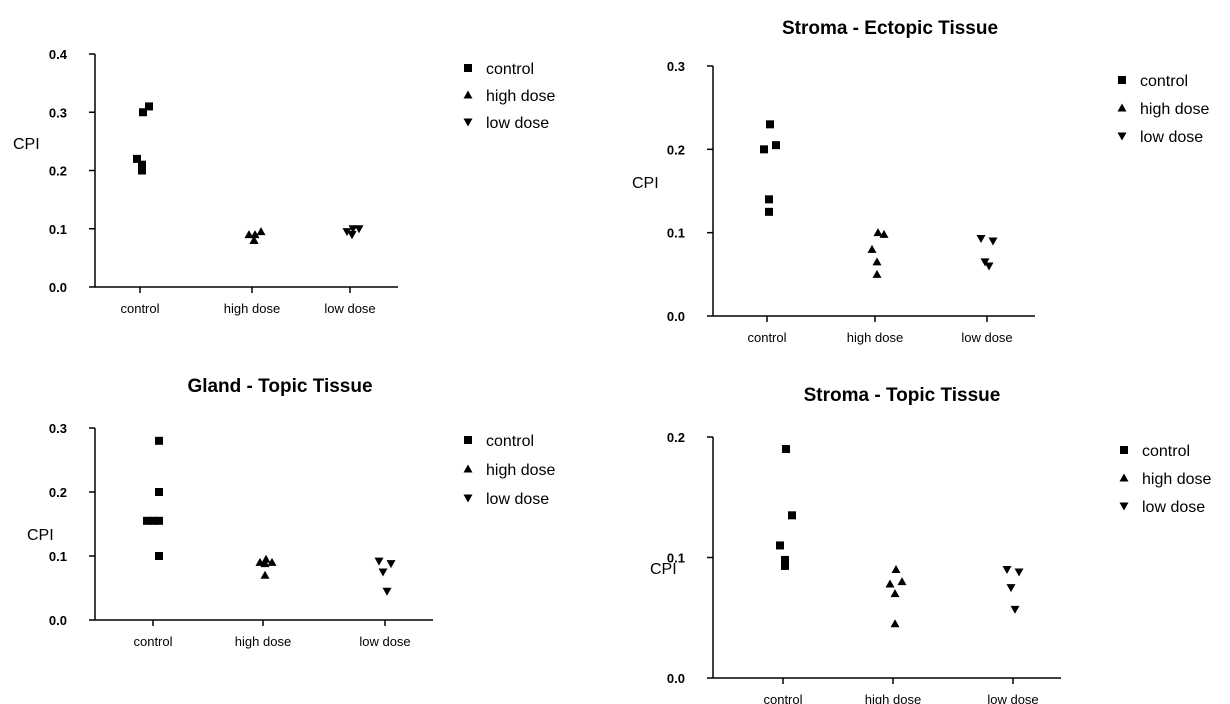  What do you see at coordinates (279, 386) in the screenshot?
I see `chart-title: Gland - Topic Tissue` at bounding box center [279, 386].